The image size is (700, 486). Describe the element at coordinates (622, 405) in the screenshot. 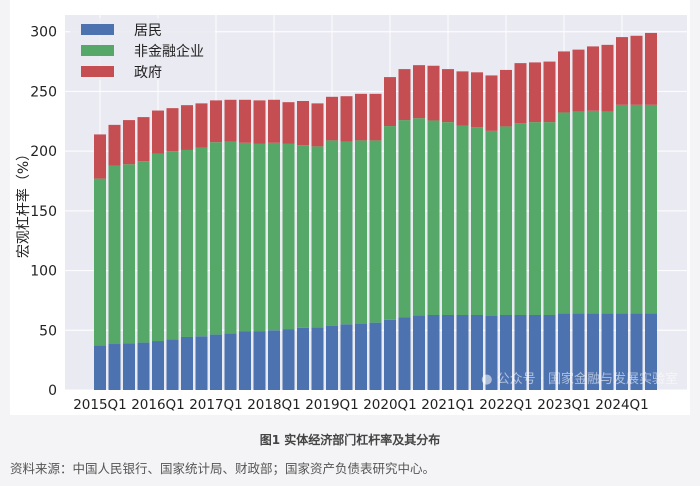

I see `x-tick-label: 2024Q1` at that location.